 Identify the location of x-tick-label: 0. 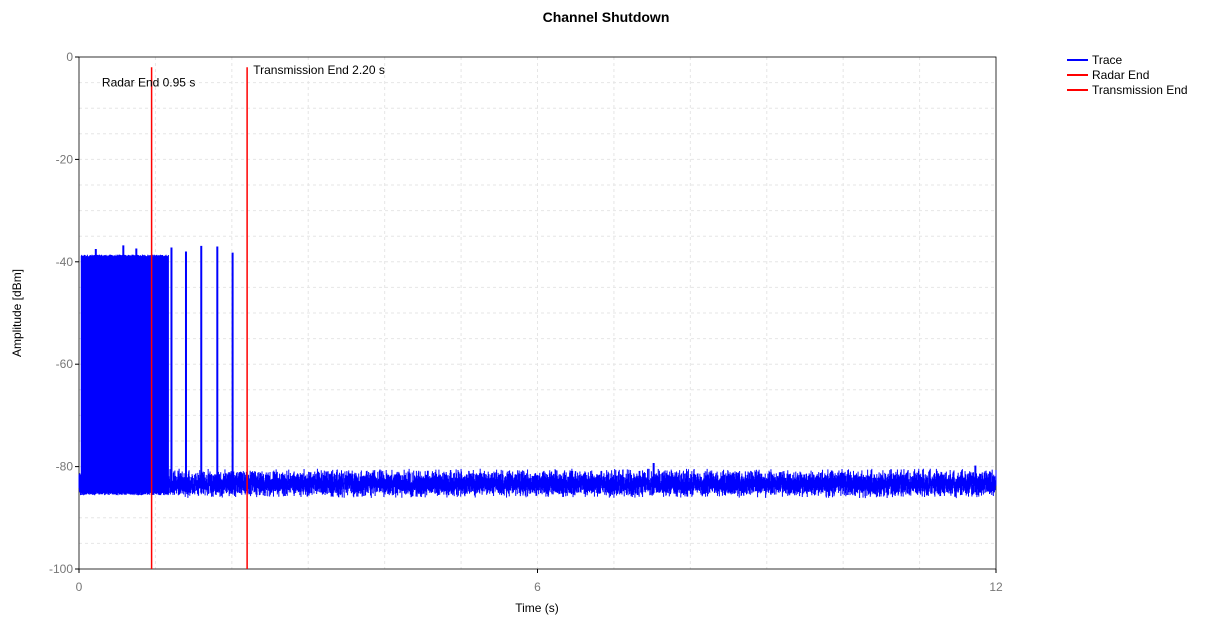
(79, 587).